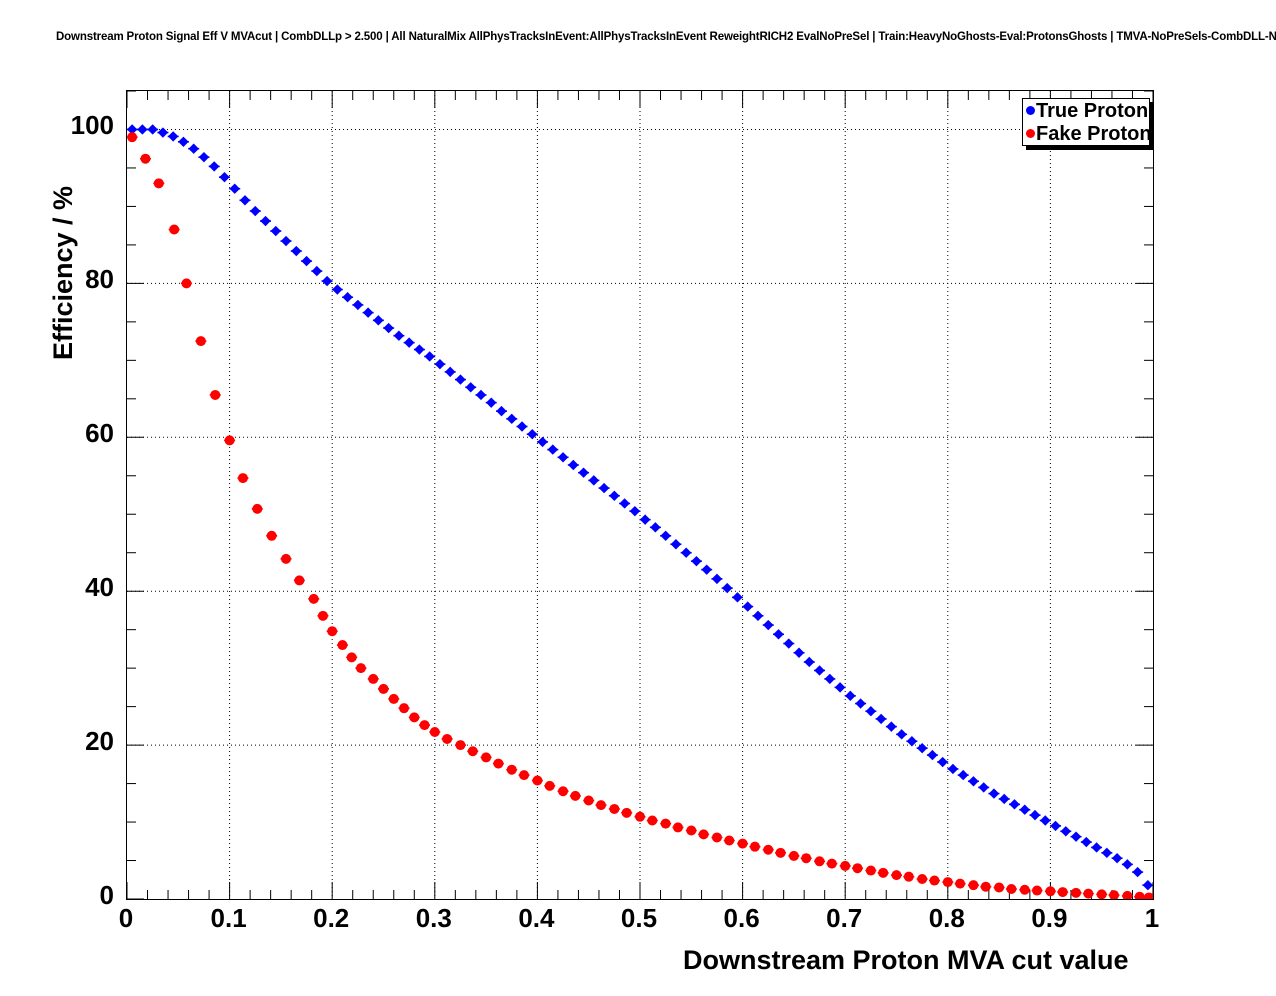  Describe the element at coordinates (1094, 133) in the screenshot. I see `legend-label: Fake Proton` at that location.